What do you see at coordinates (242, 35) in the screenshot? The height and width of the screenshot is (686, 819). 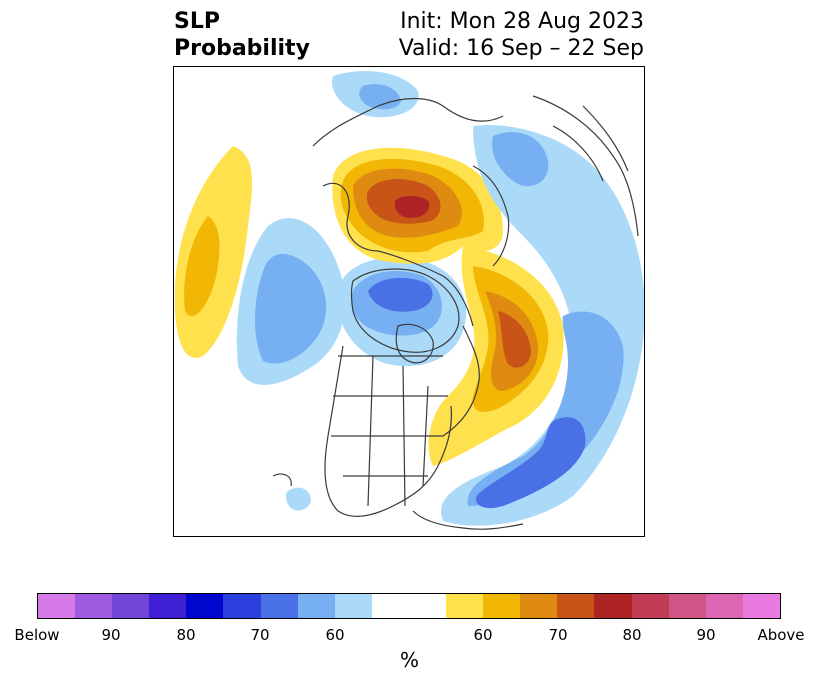 I see `map-title: SLP Probability` at bounding box center [242, 35].